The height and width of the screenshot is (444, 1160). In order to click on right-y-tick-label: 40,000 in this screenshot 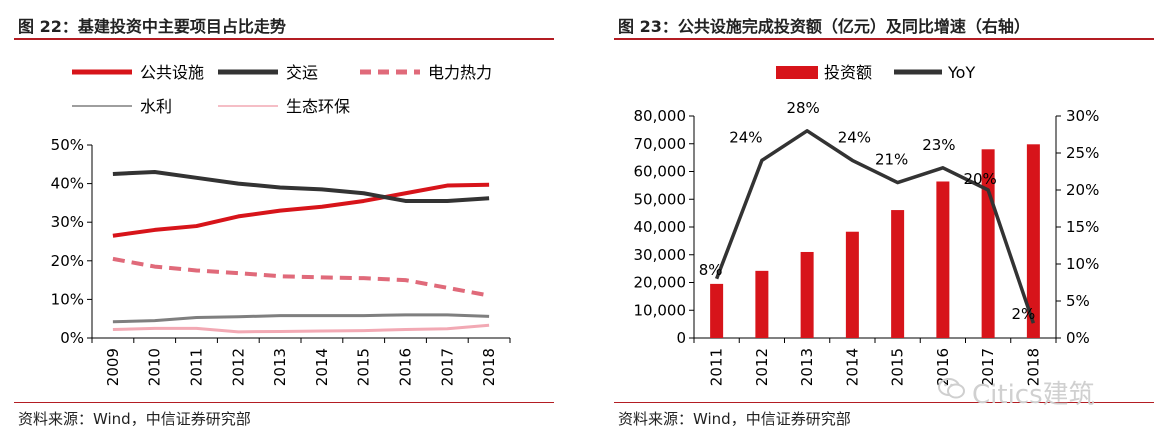, I will do `click(660, 227)`.